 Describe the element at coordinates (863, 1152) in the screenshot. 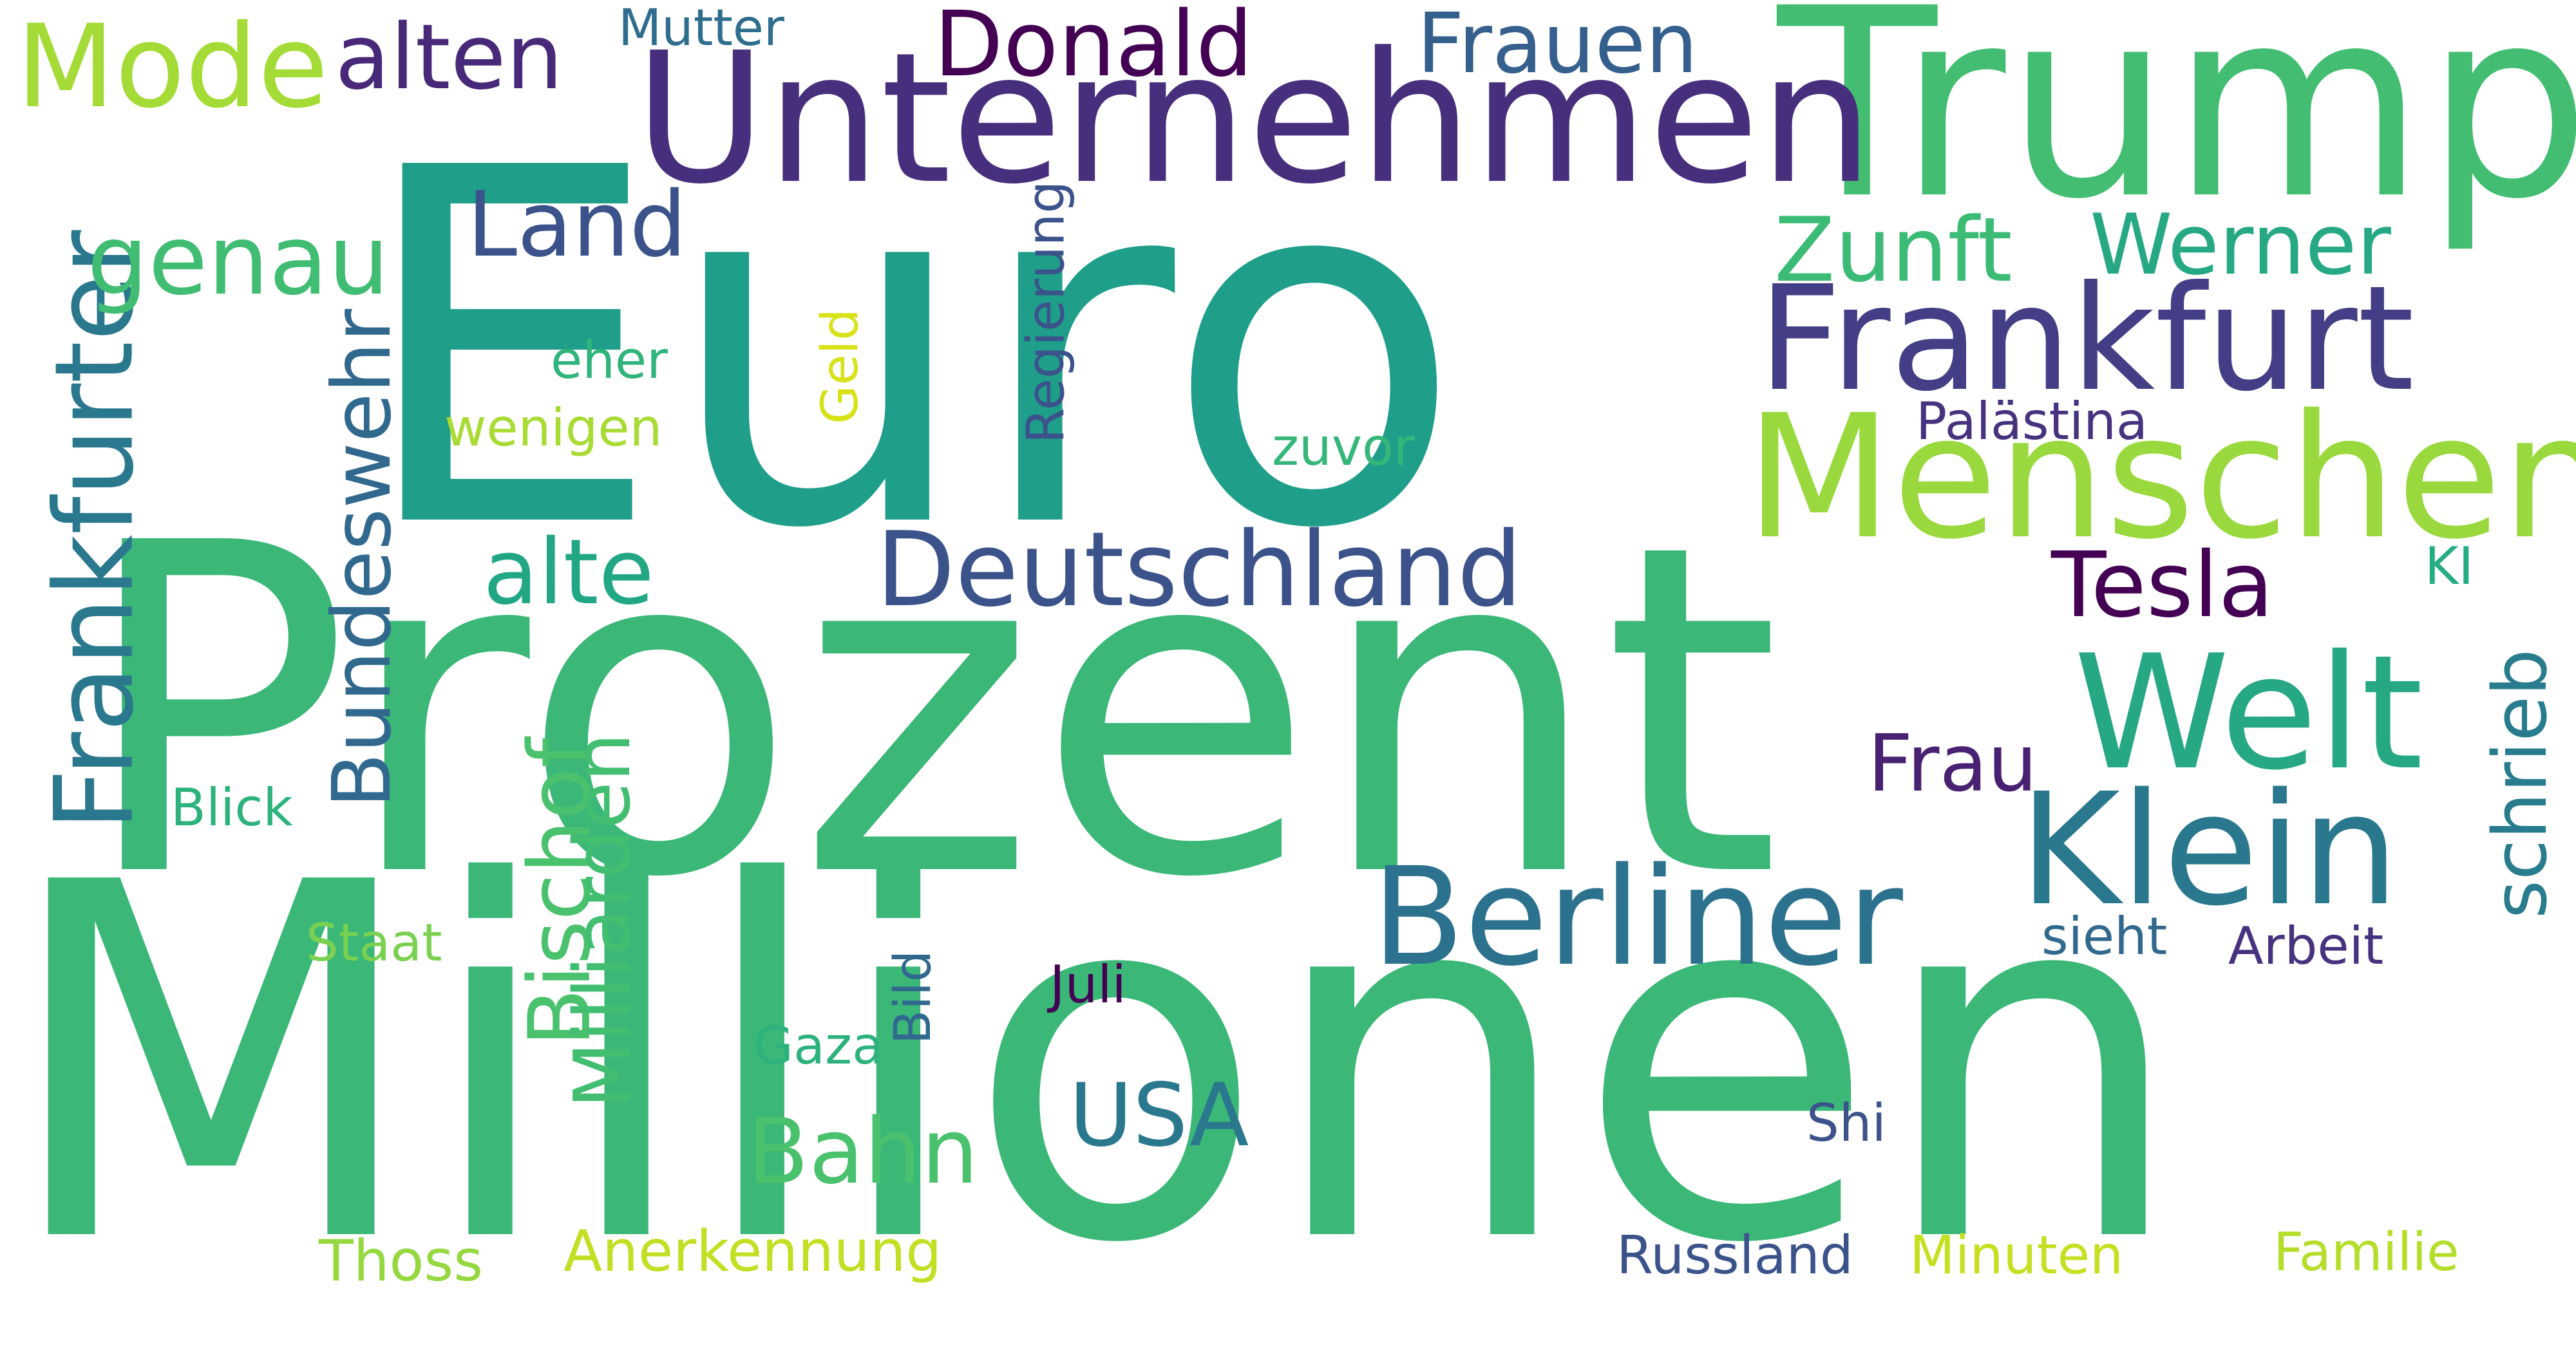

I see `word-bahn: Bahn` at that location.